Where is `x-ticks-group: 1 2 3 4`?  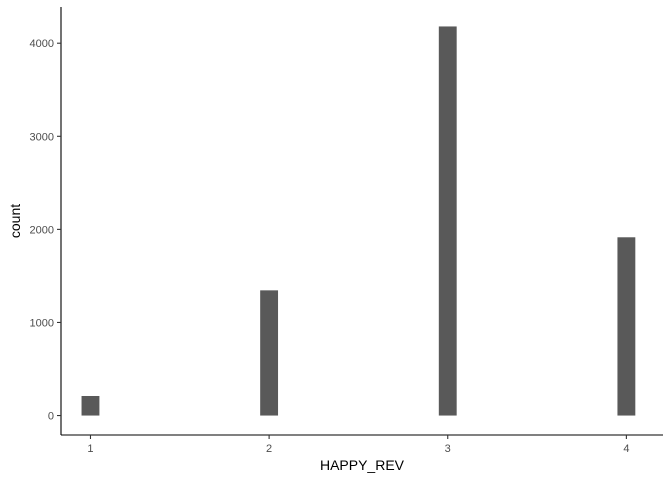
x-ticks-group: 1 2 3 4 is located at coordinates (358, 445).